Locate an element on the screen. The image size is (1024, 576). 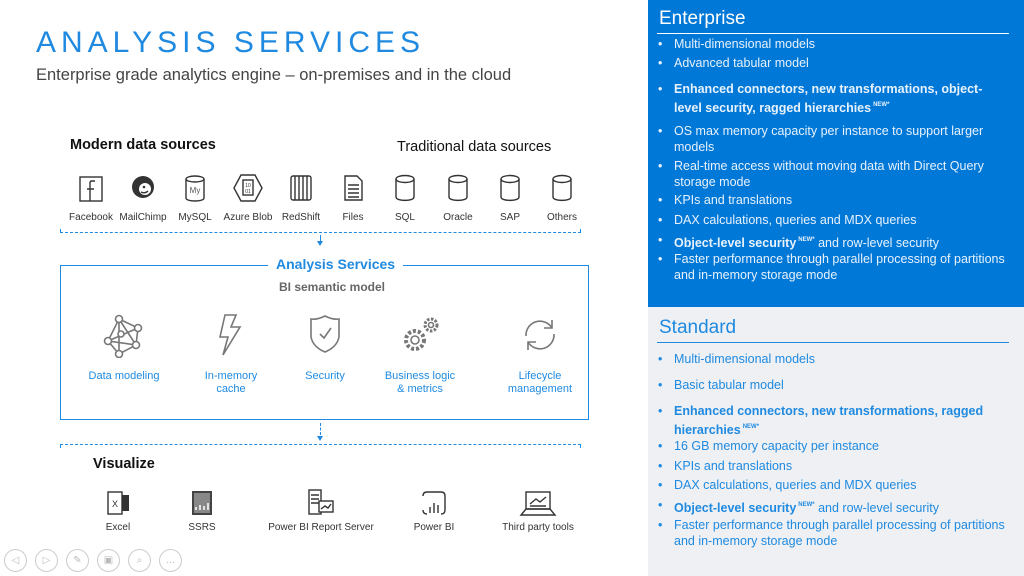
tool-label: Excel is located at coordinates (118, 527).